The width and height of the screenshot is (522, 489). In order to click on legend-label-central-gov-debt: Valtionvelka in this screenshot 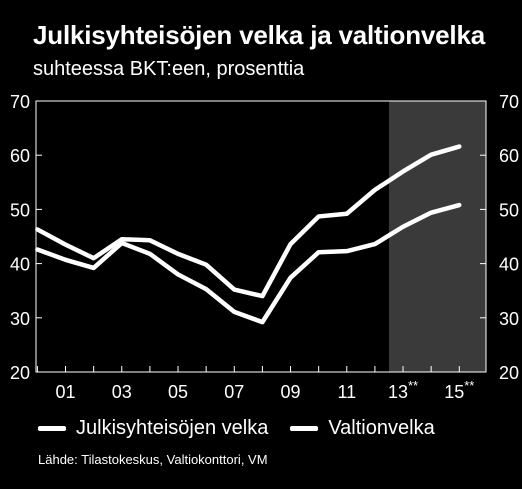, I will do `click(381, 428)`.